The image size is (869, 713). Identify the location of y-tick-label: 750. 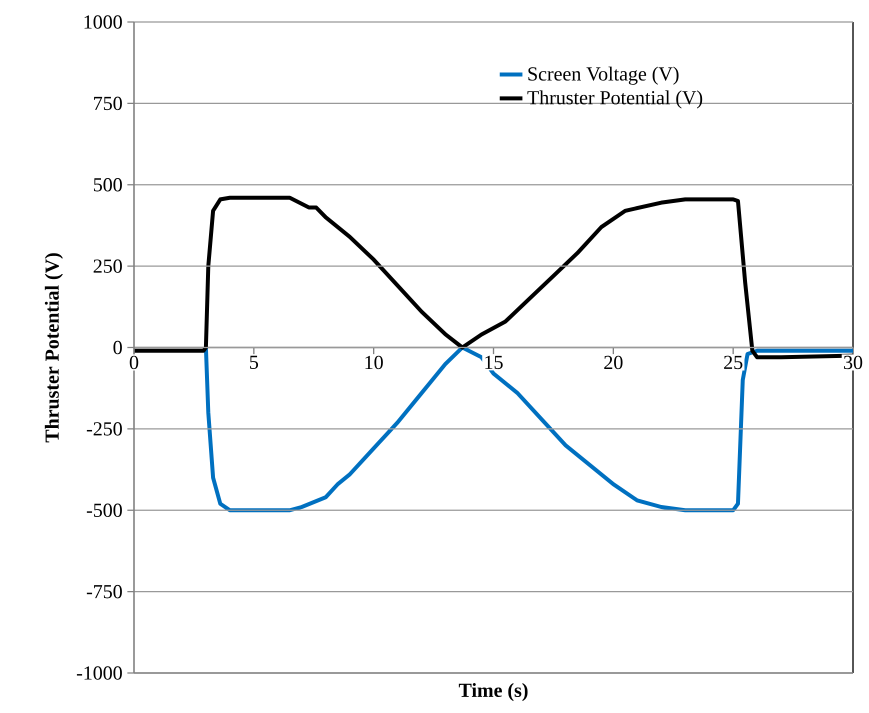
(108, 103).